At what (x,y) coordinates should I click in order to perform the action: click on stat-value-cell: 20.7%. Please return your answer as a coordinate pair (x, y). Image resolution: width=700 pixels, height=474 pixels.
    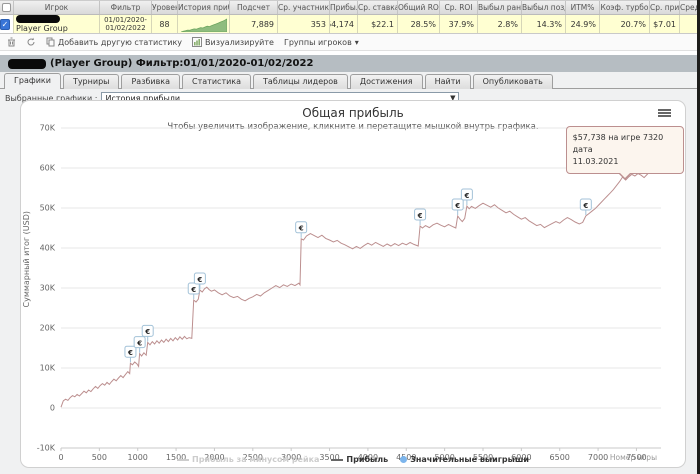
    Looking at the image, I should click on (625, 24).